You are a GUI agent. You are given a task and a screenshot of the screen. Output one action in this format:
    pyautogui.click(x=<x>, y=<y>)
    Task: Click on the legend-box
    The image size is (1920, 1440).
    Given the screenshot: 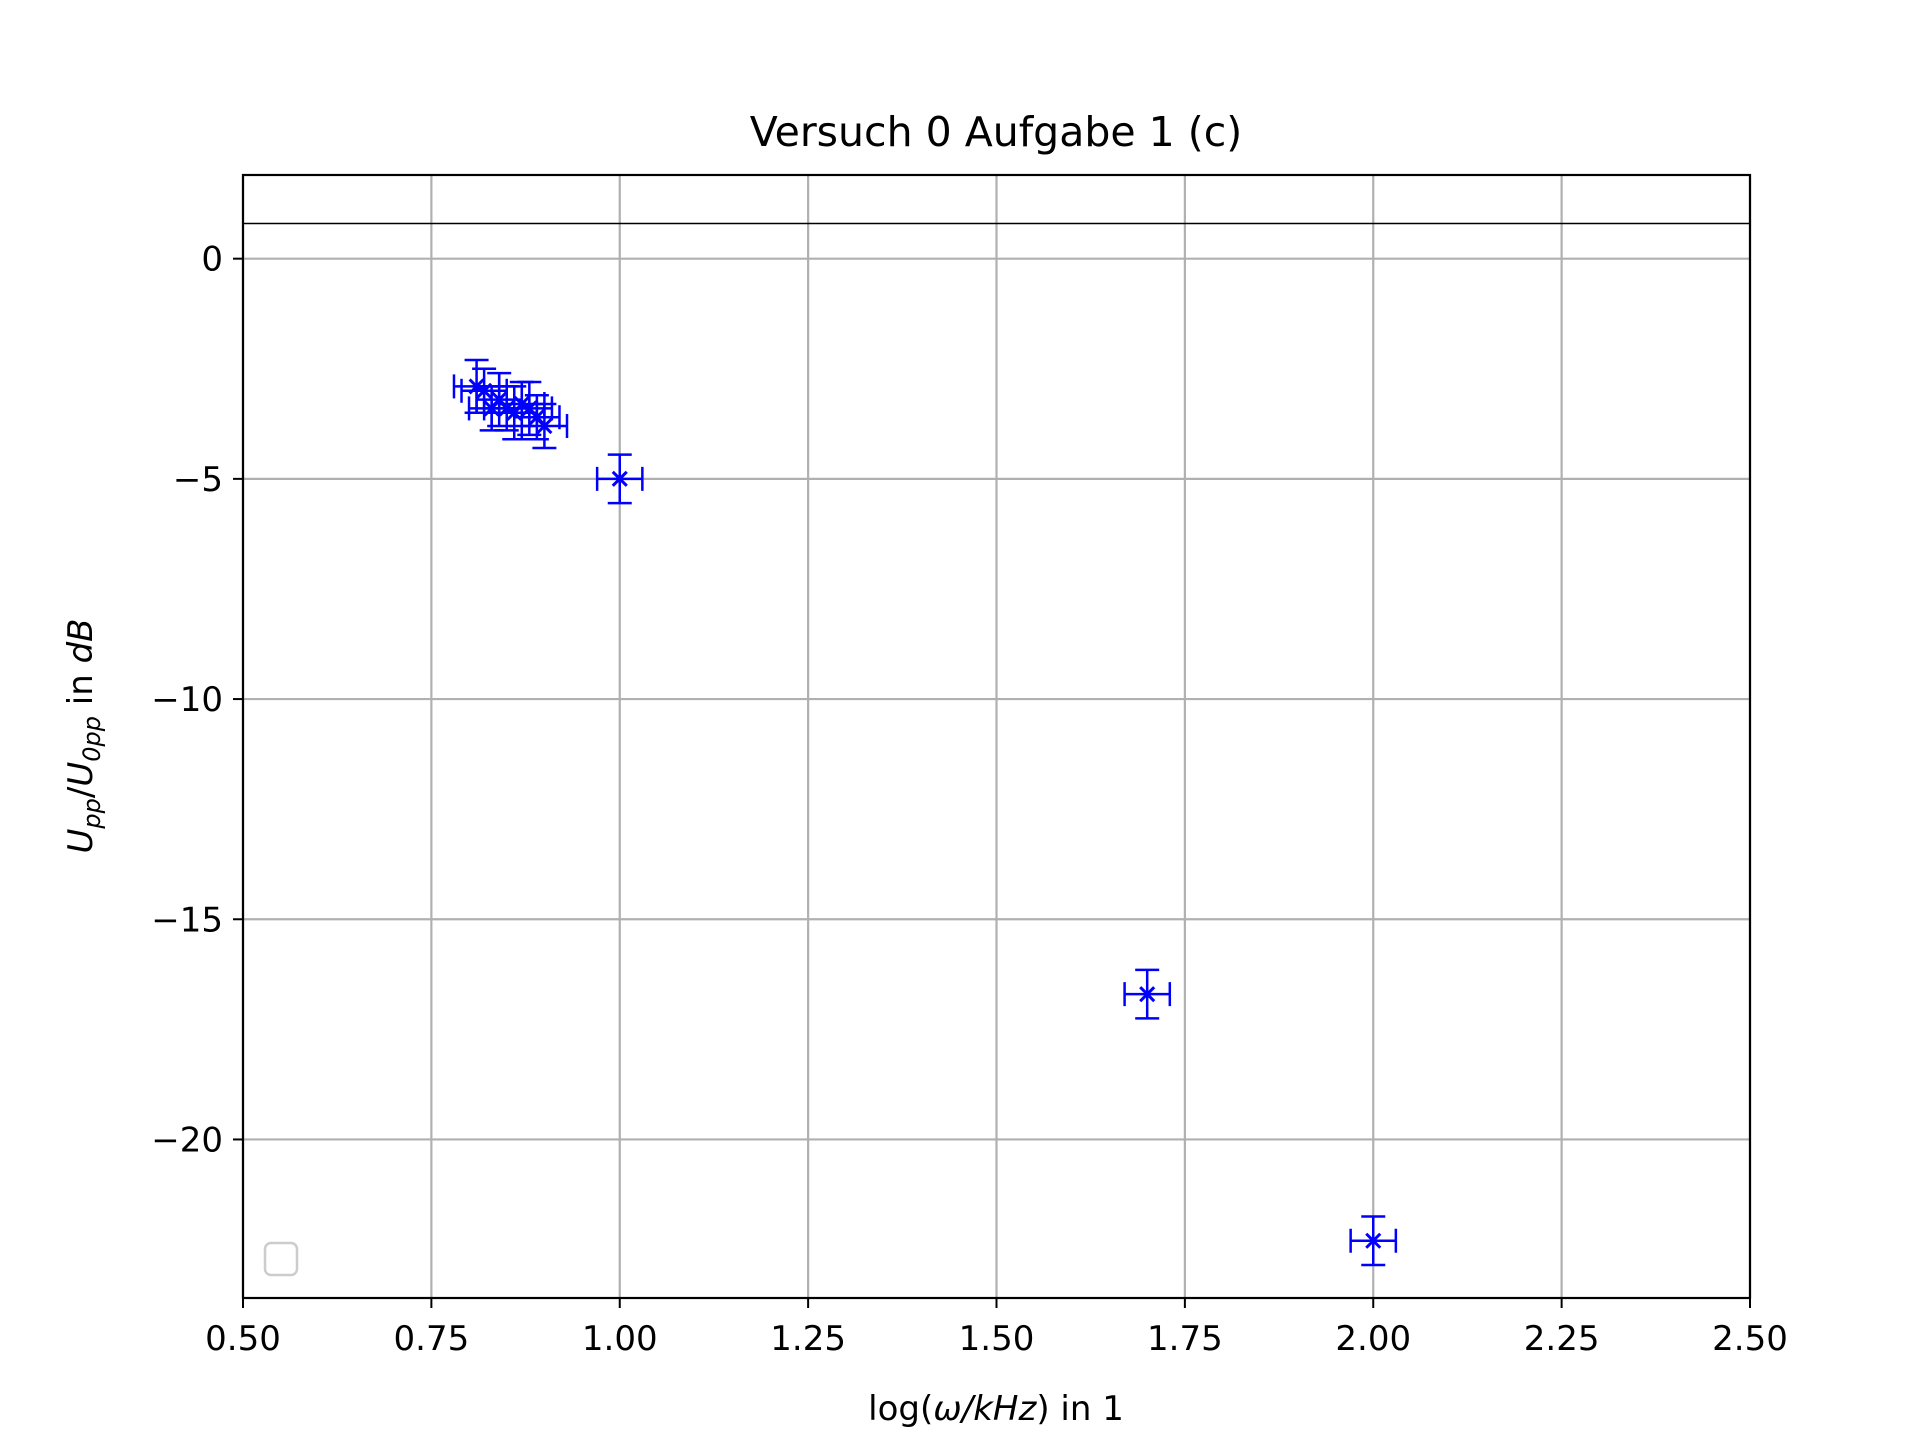 What is the action you would take?
    pyautogui.click(x=281, y=1259)
    